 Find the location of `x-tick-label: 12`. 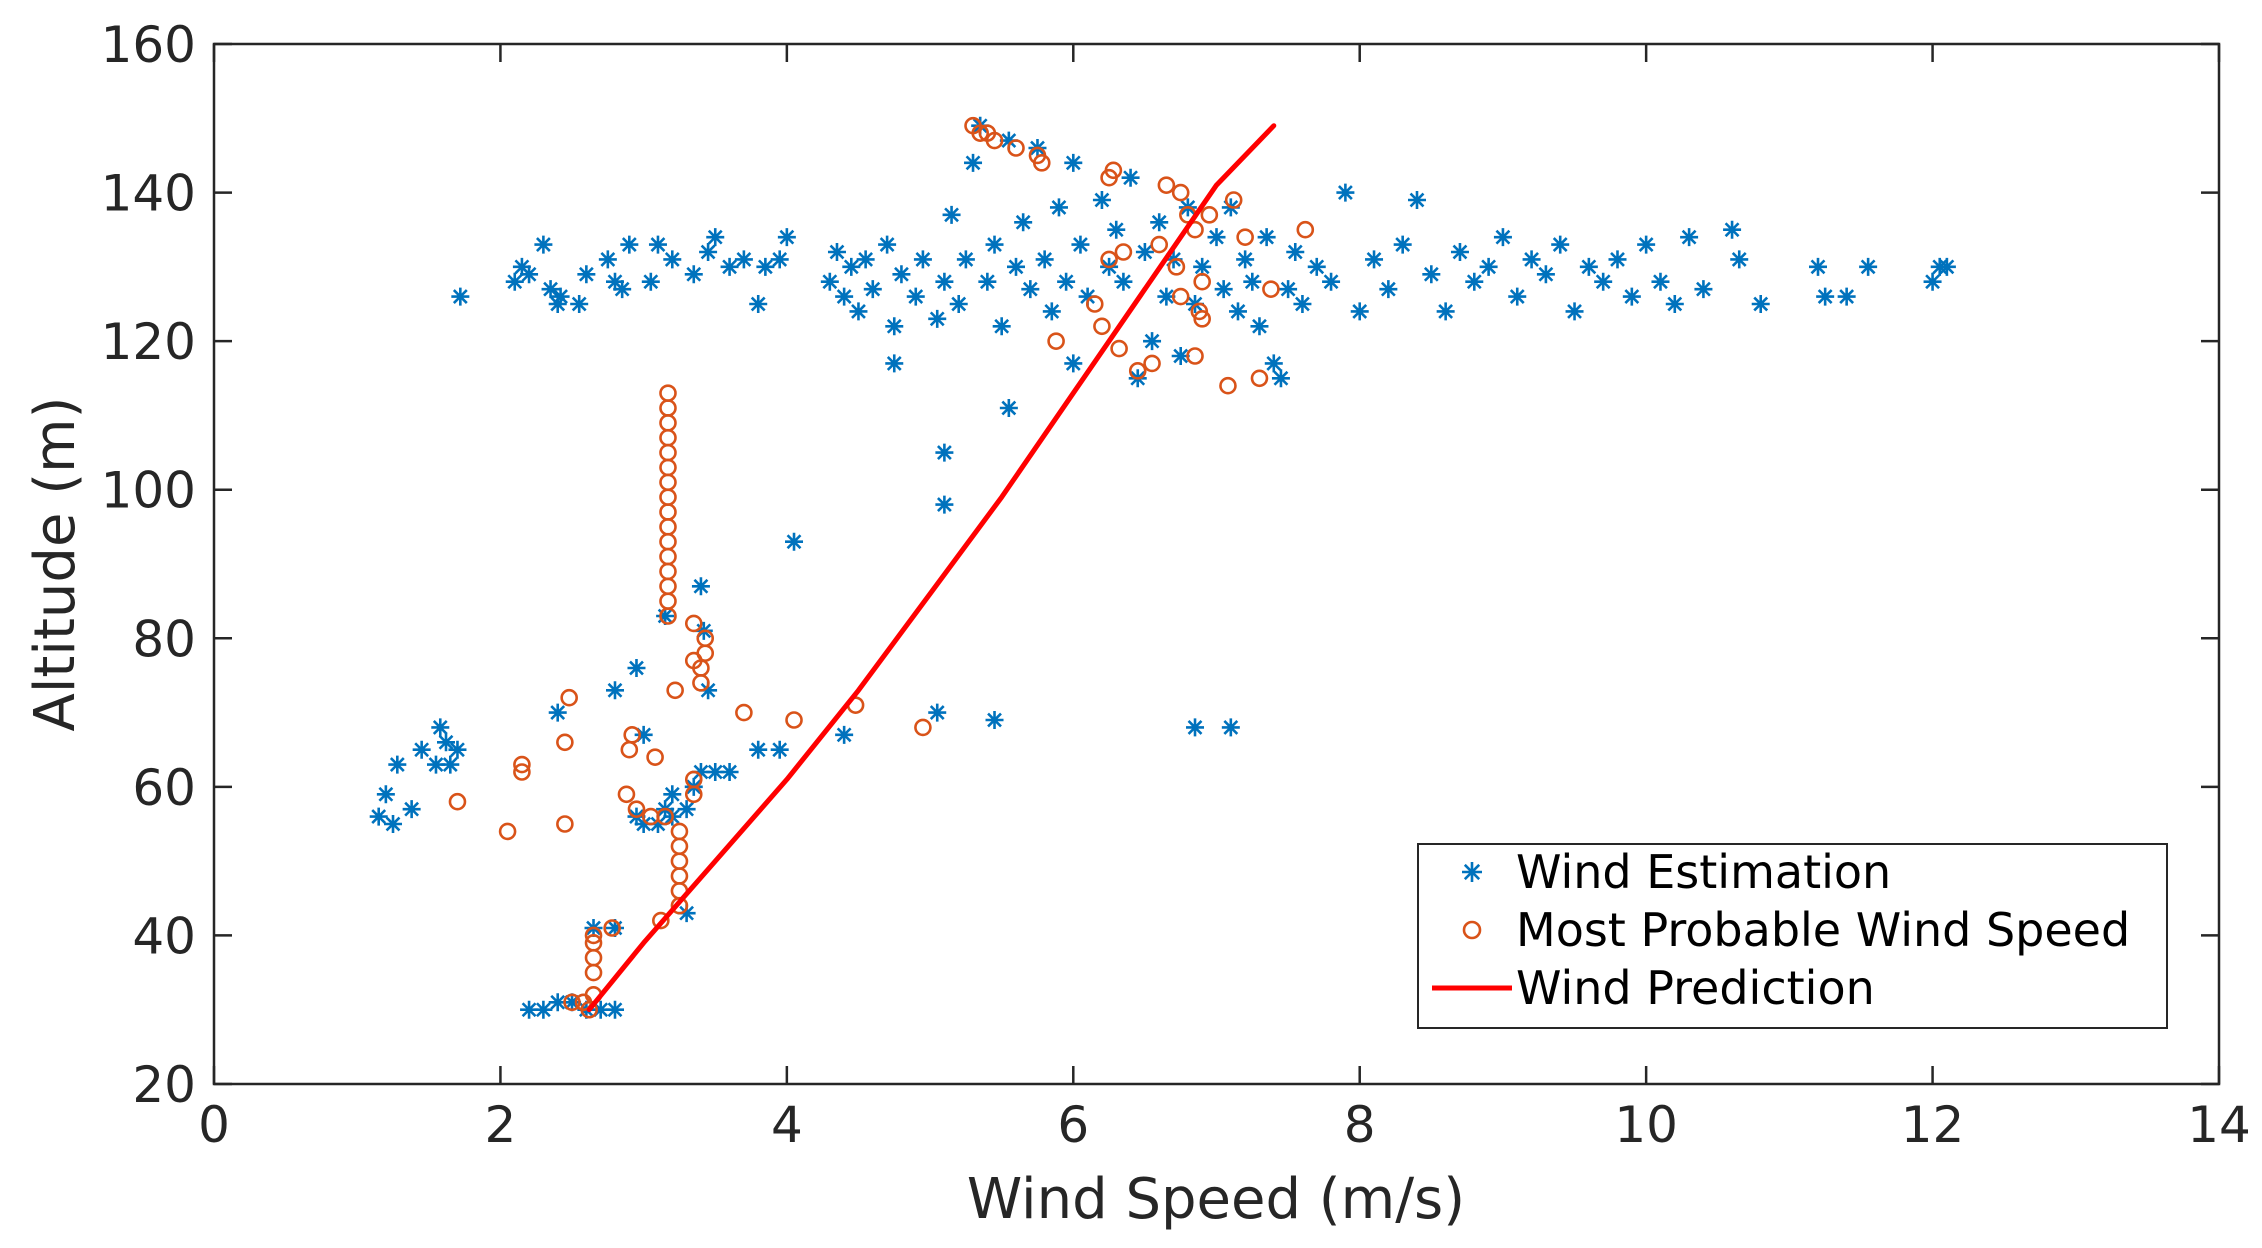

x-tick-label: 12 is located at coordinates (1933, 1125).